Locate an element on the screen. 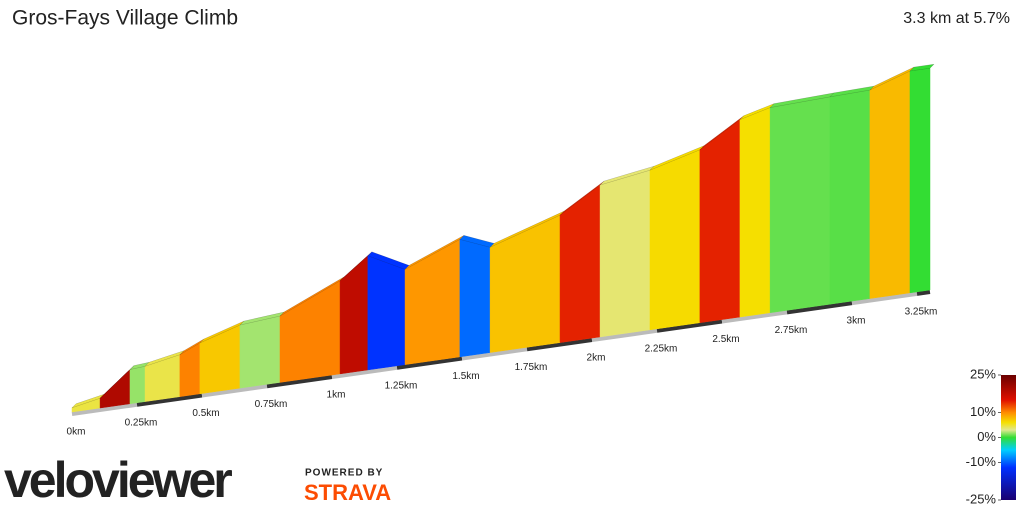  legend-tick-label: 10% is located at coordinates (983, 411).